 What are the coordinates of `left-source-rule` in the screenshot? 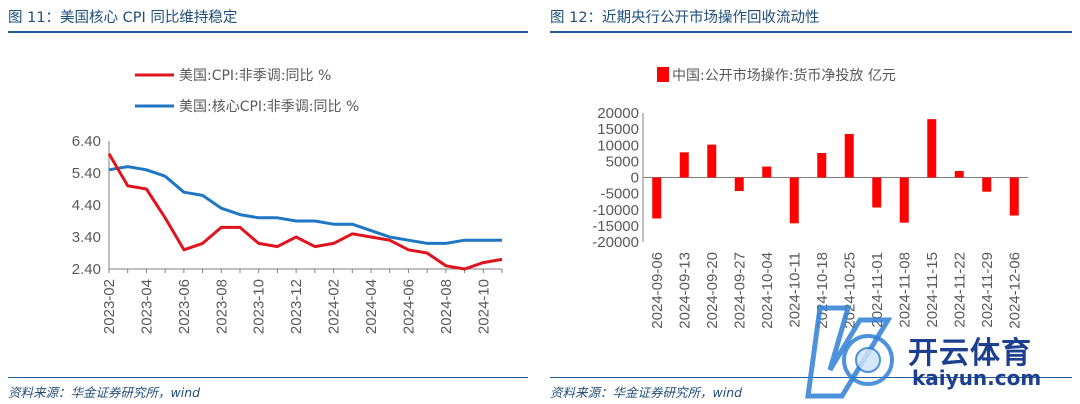 It's located at (268, 378).